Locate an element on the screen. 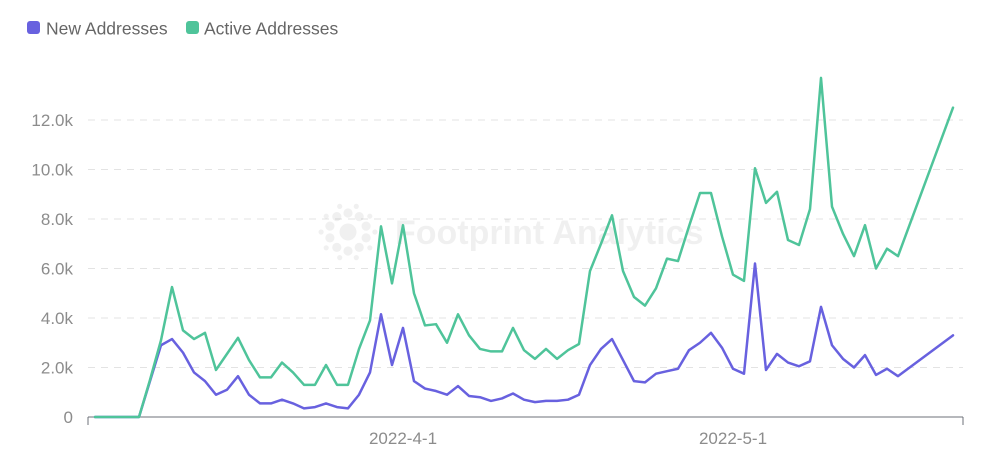 Image resolution: width=1000 pixels, height=464 pixels. y-tick-label: 0 is located at coordinates (68, 417).